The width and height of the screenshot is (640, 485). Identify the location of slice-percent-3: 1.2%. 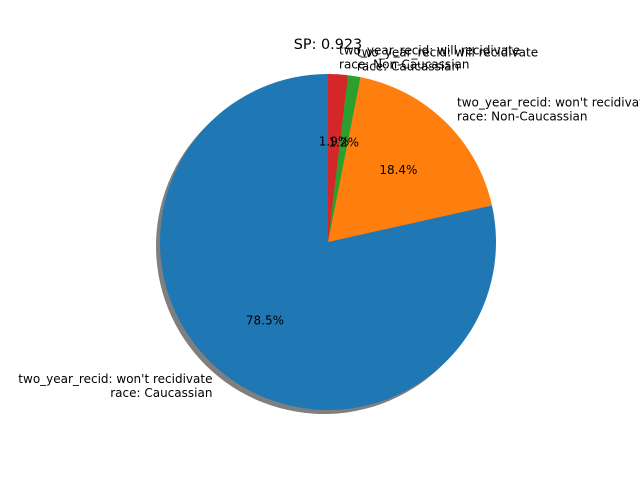
(344, 142).